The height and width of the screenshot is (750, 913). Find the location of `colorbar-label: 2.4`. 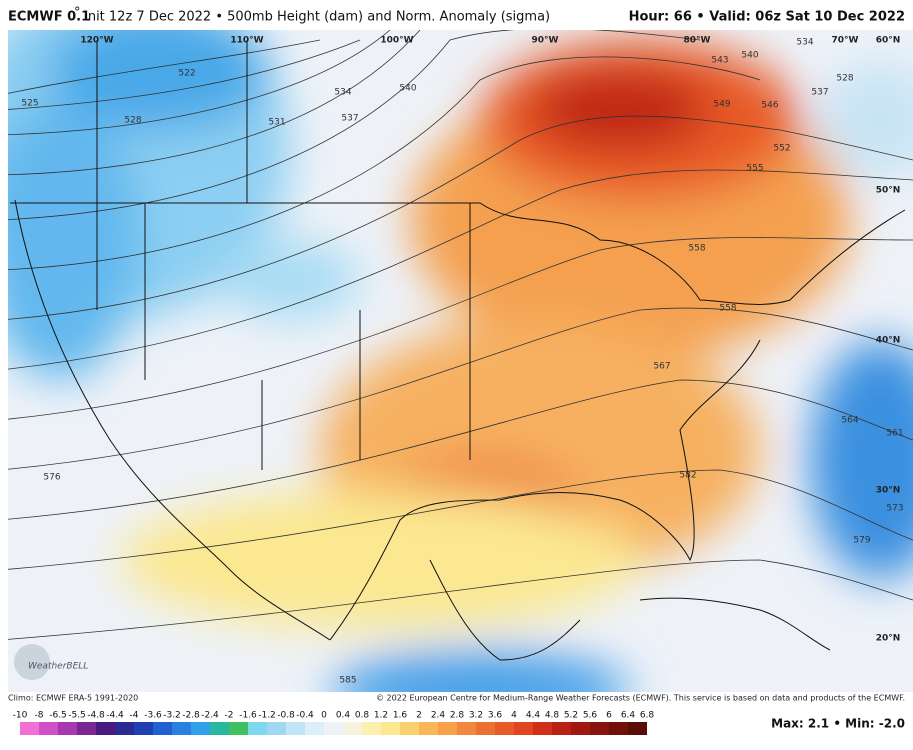

colorbar-label: 2.4 is located at coordinates (438, 716).